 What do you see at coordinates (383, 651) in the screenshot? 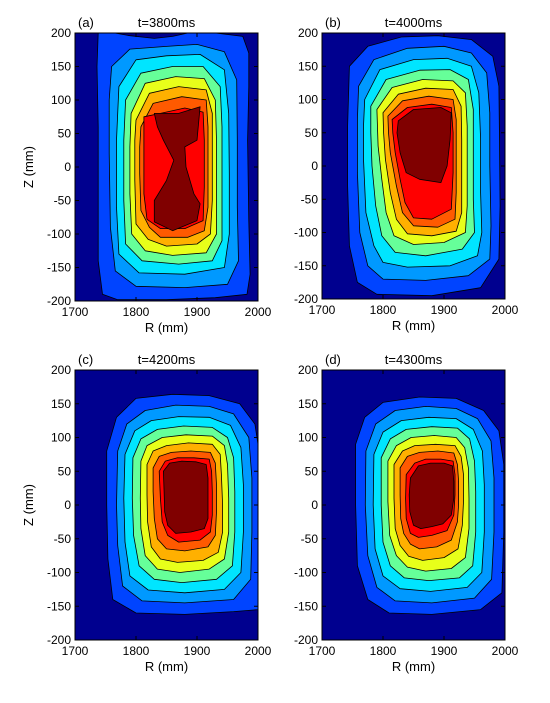
I see `panel-4-x-tick-label-1: 1800` at bounding box center [383, 651].